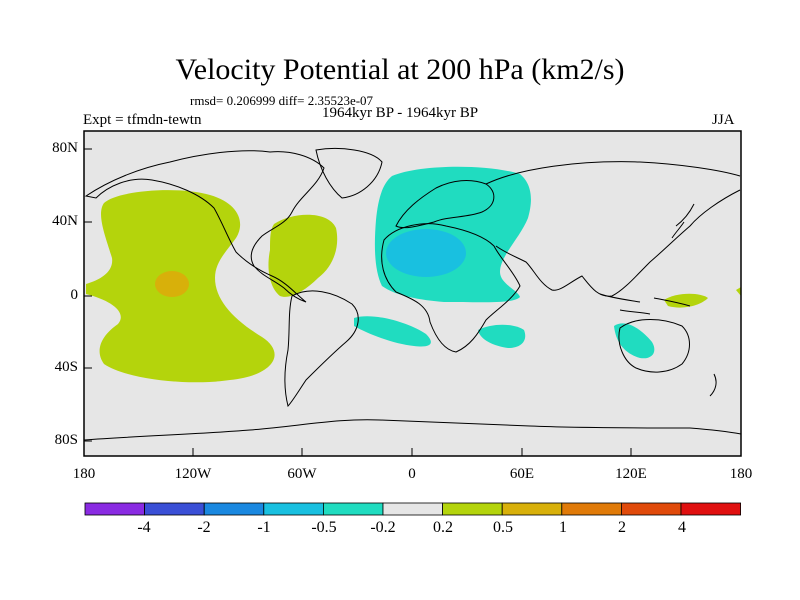  I want to click on colorbar-label: 4, so click(682, 527).